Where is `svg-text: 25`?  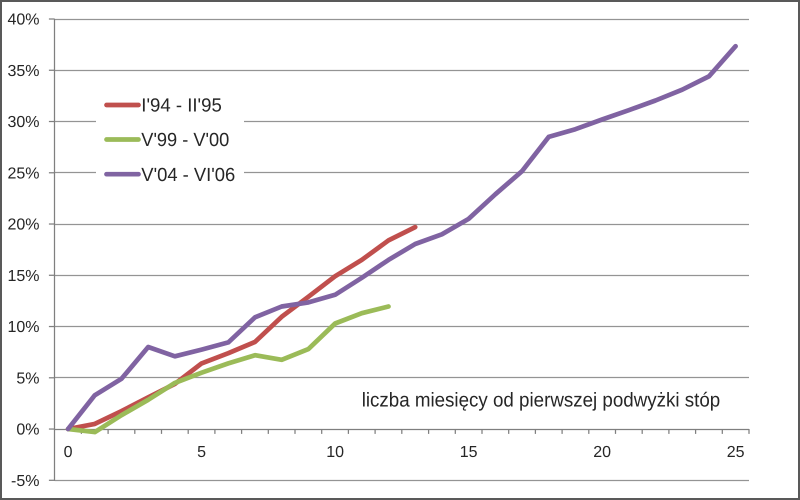 svg-text: 25 is located at coordinates (736, 452).